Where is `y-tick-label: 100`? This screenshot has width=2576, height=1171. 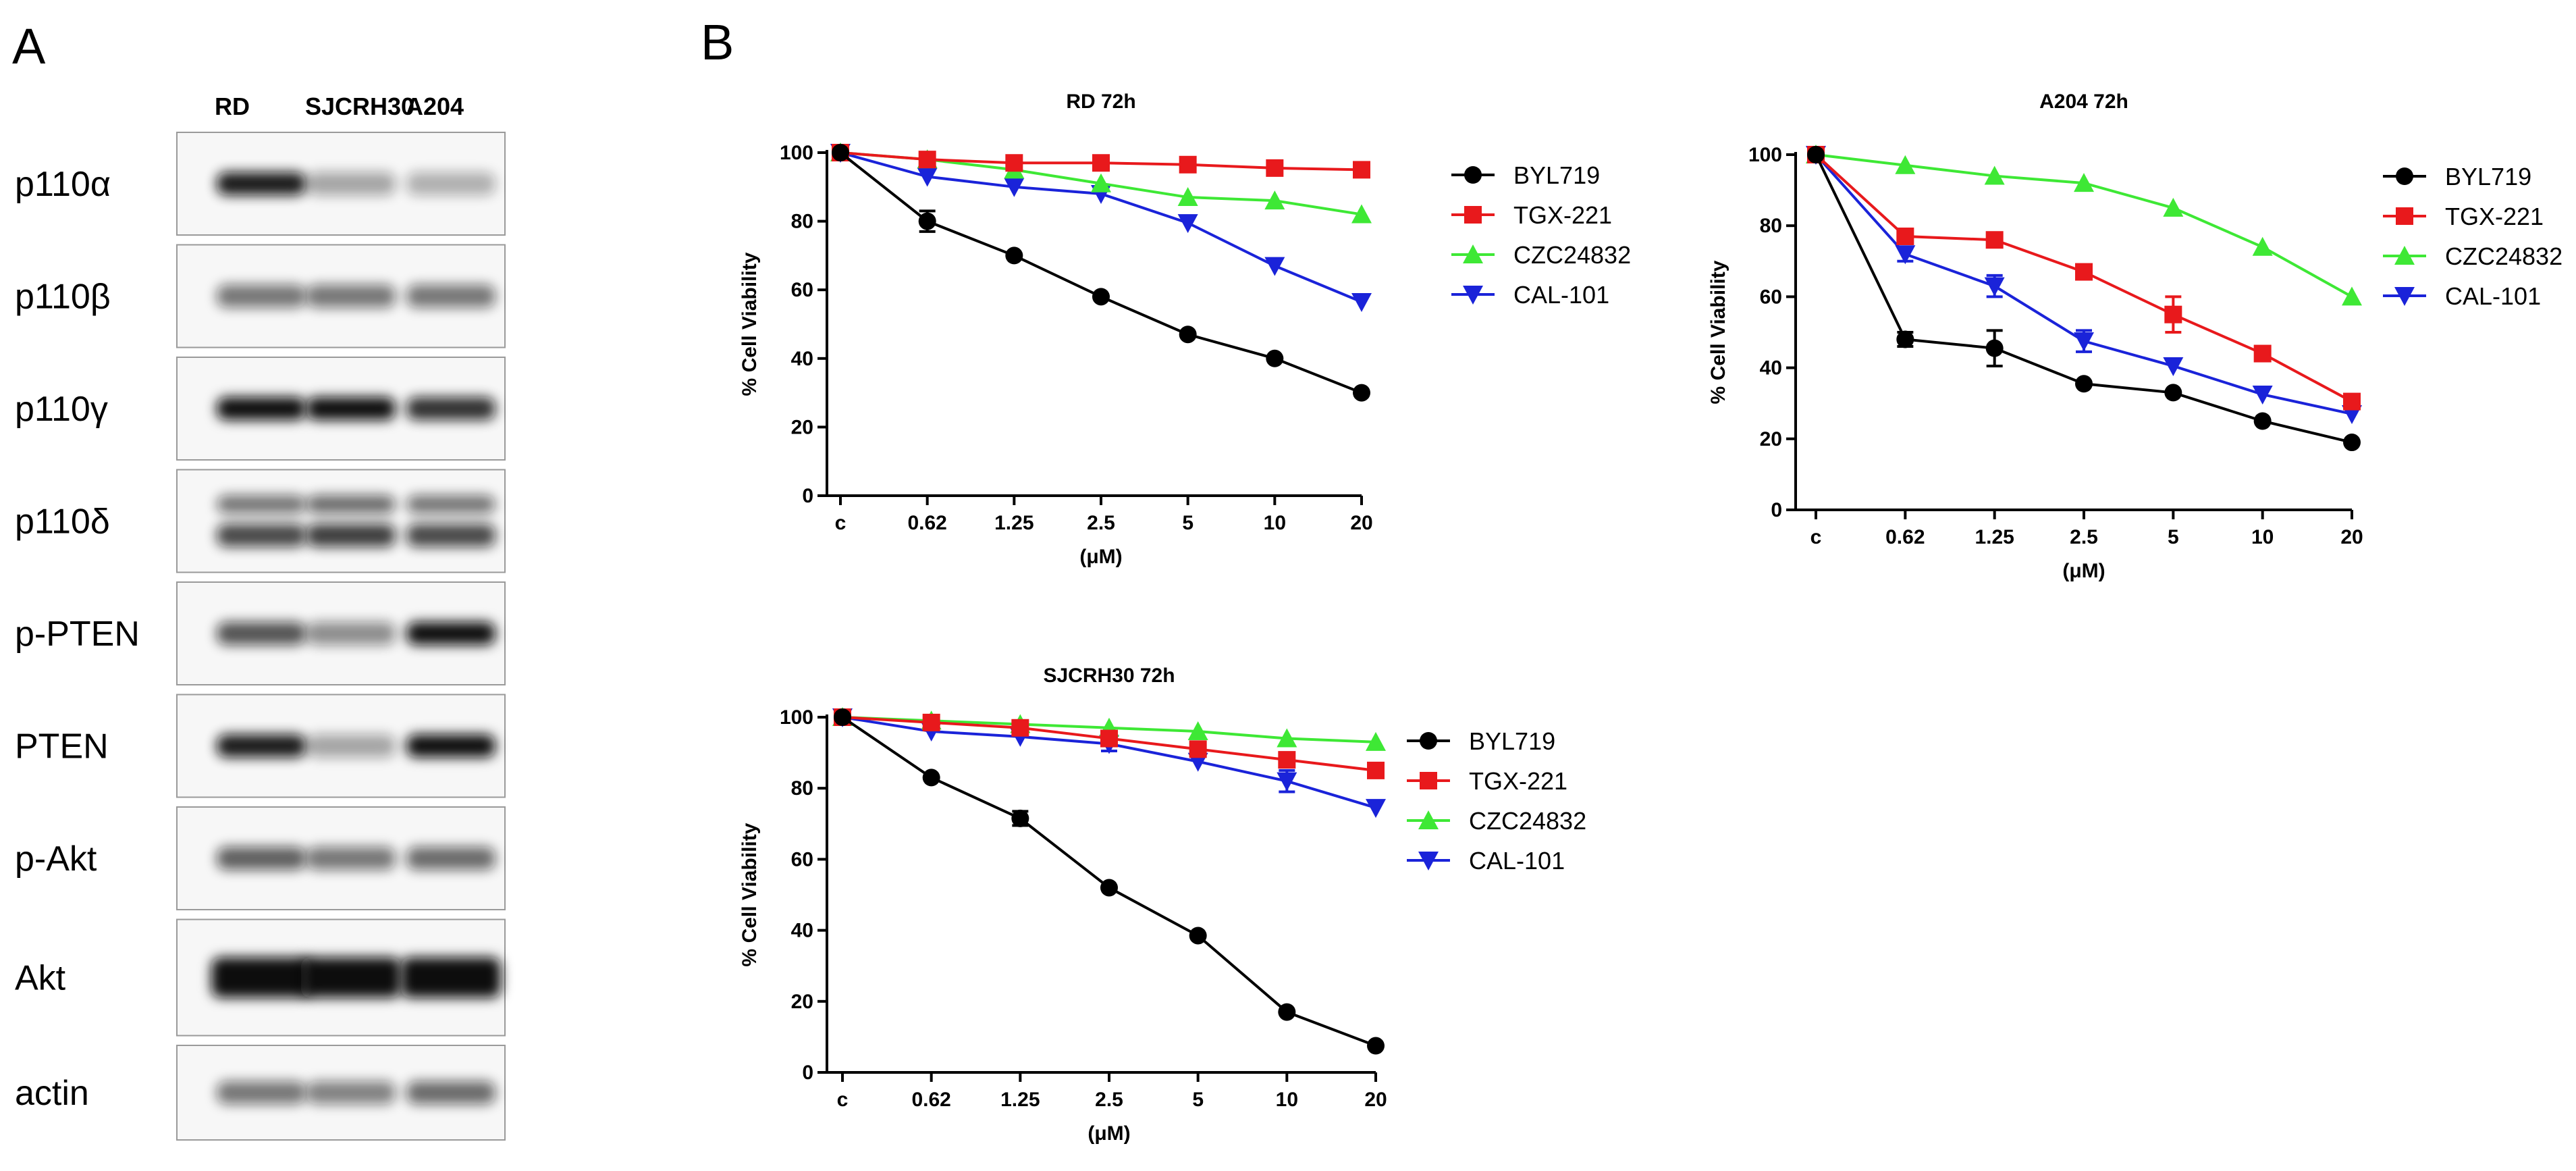 y-tick-label: 100 is located at coordinates (796, 717).